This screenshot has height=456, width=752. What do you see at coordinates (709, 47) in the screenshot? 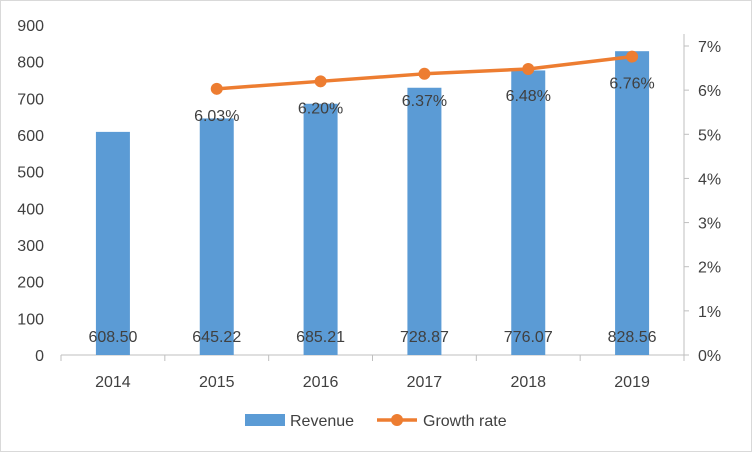
I see `right-axis-tick-label: 7%` at bounding box center [709, 47].